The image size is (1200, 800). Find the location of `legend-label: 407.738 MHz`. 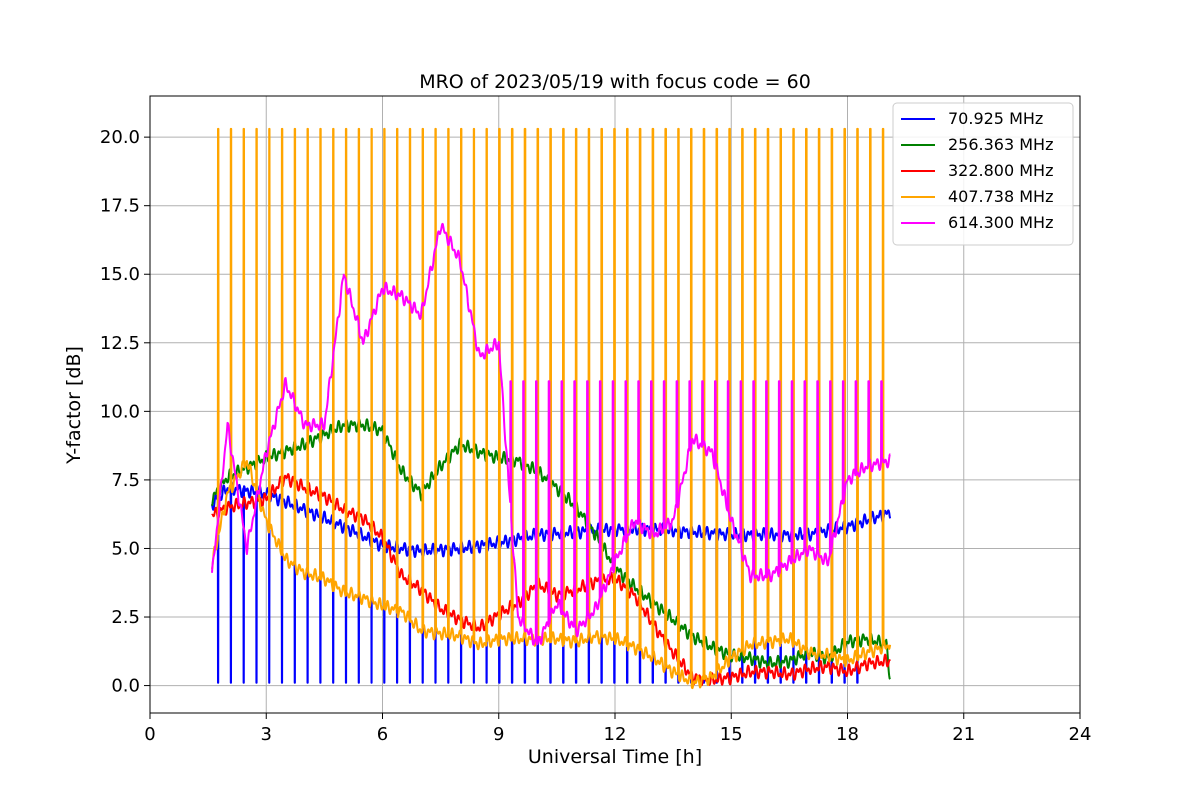

legend-label: 407.738 MHz is located at coordinates (1000, 196).